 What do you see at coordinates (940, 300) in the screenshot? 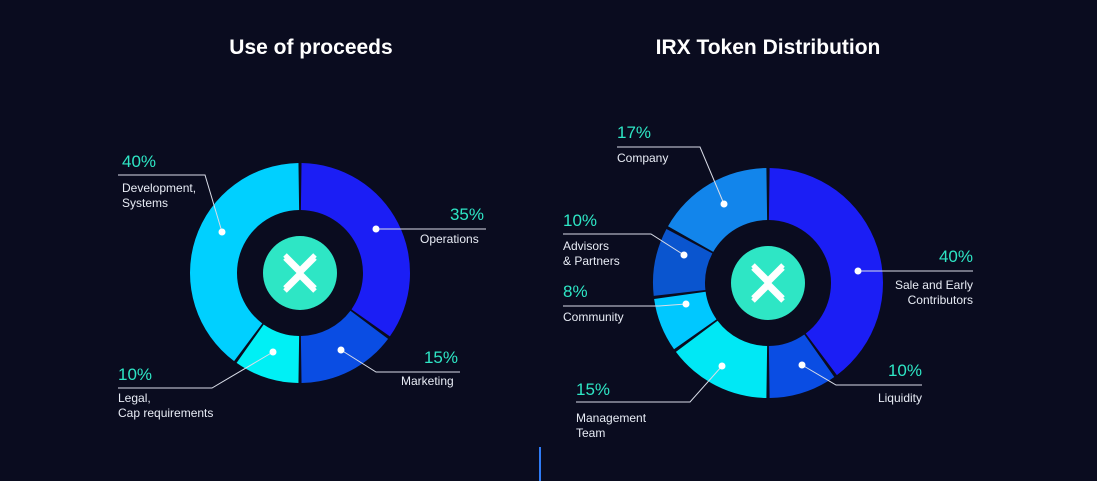
I see `slice-label: Contributors` at bounding box center [940, 300].